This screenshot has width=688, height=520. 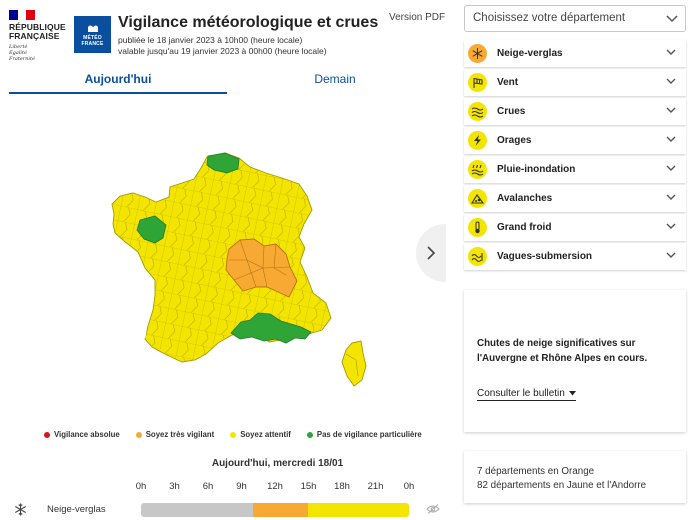 I want to click on green-dot-icon, so click(x=309, y=434).